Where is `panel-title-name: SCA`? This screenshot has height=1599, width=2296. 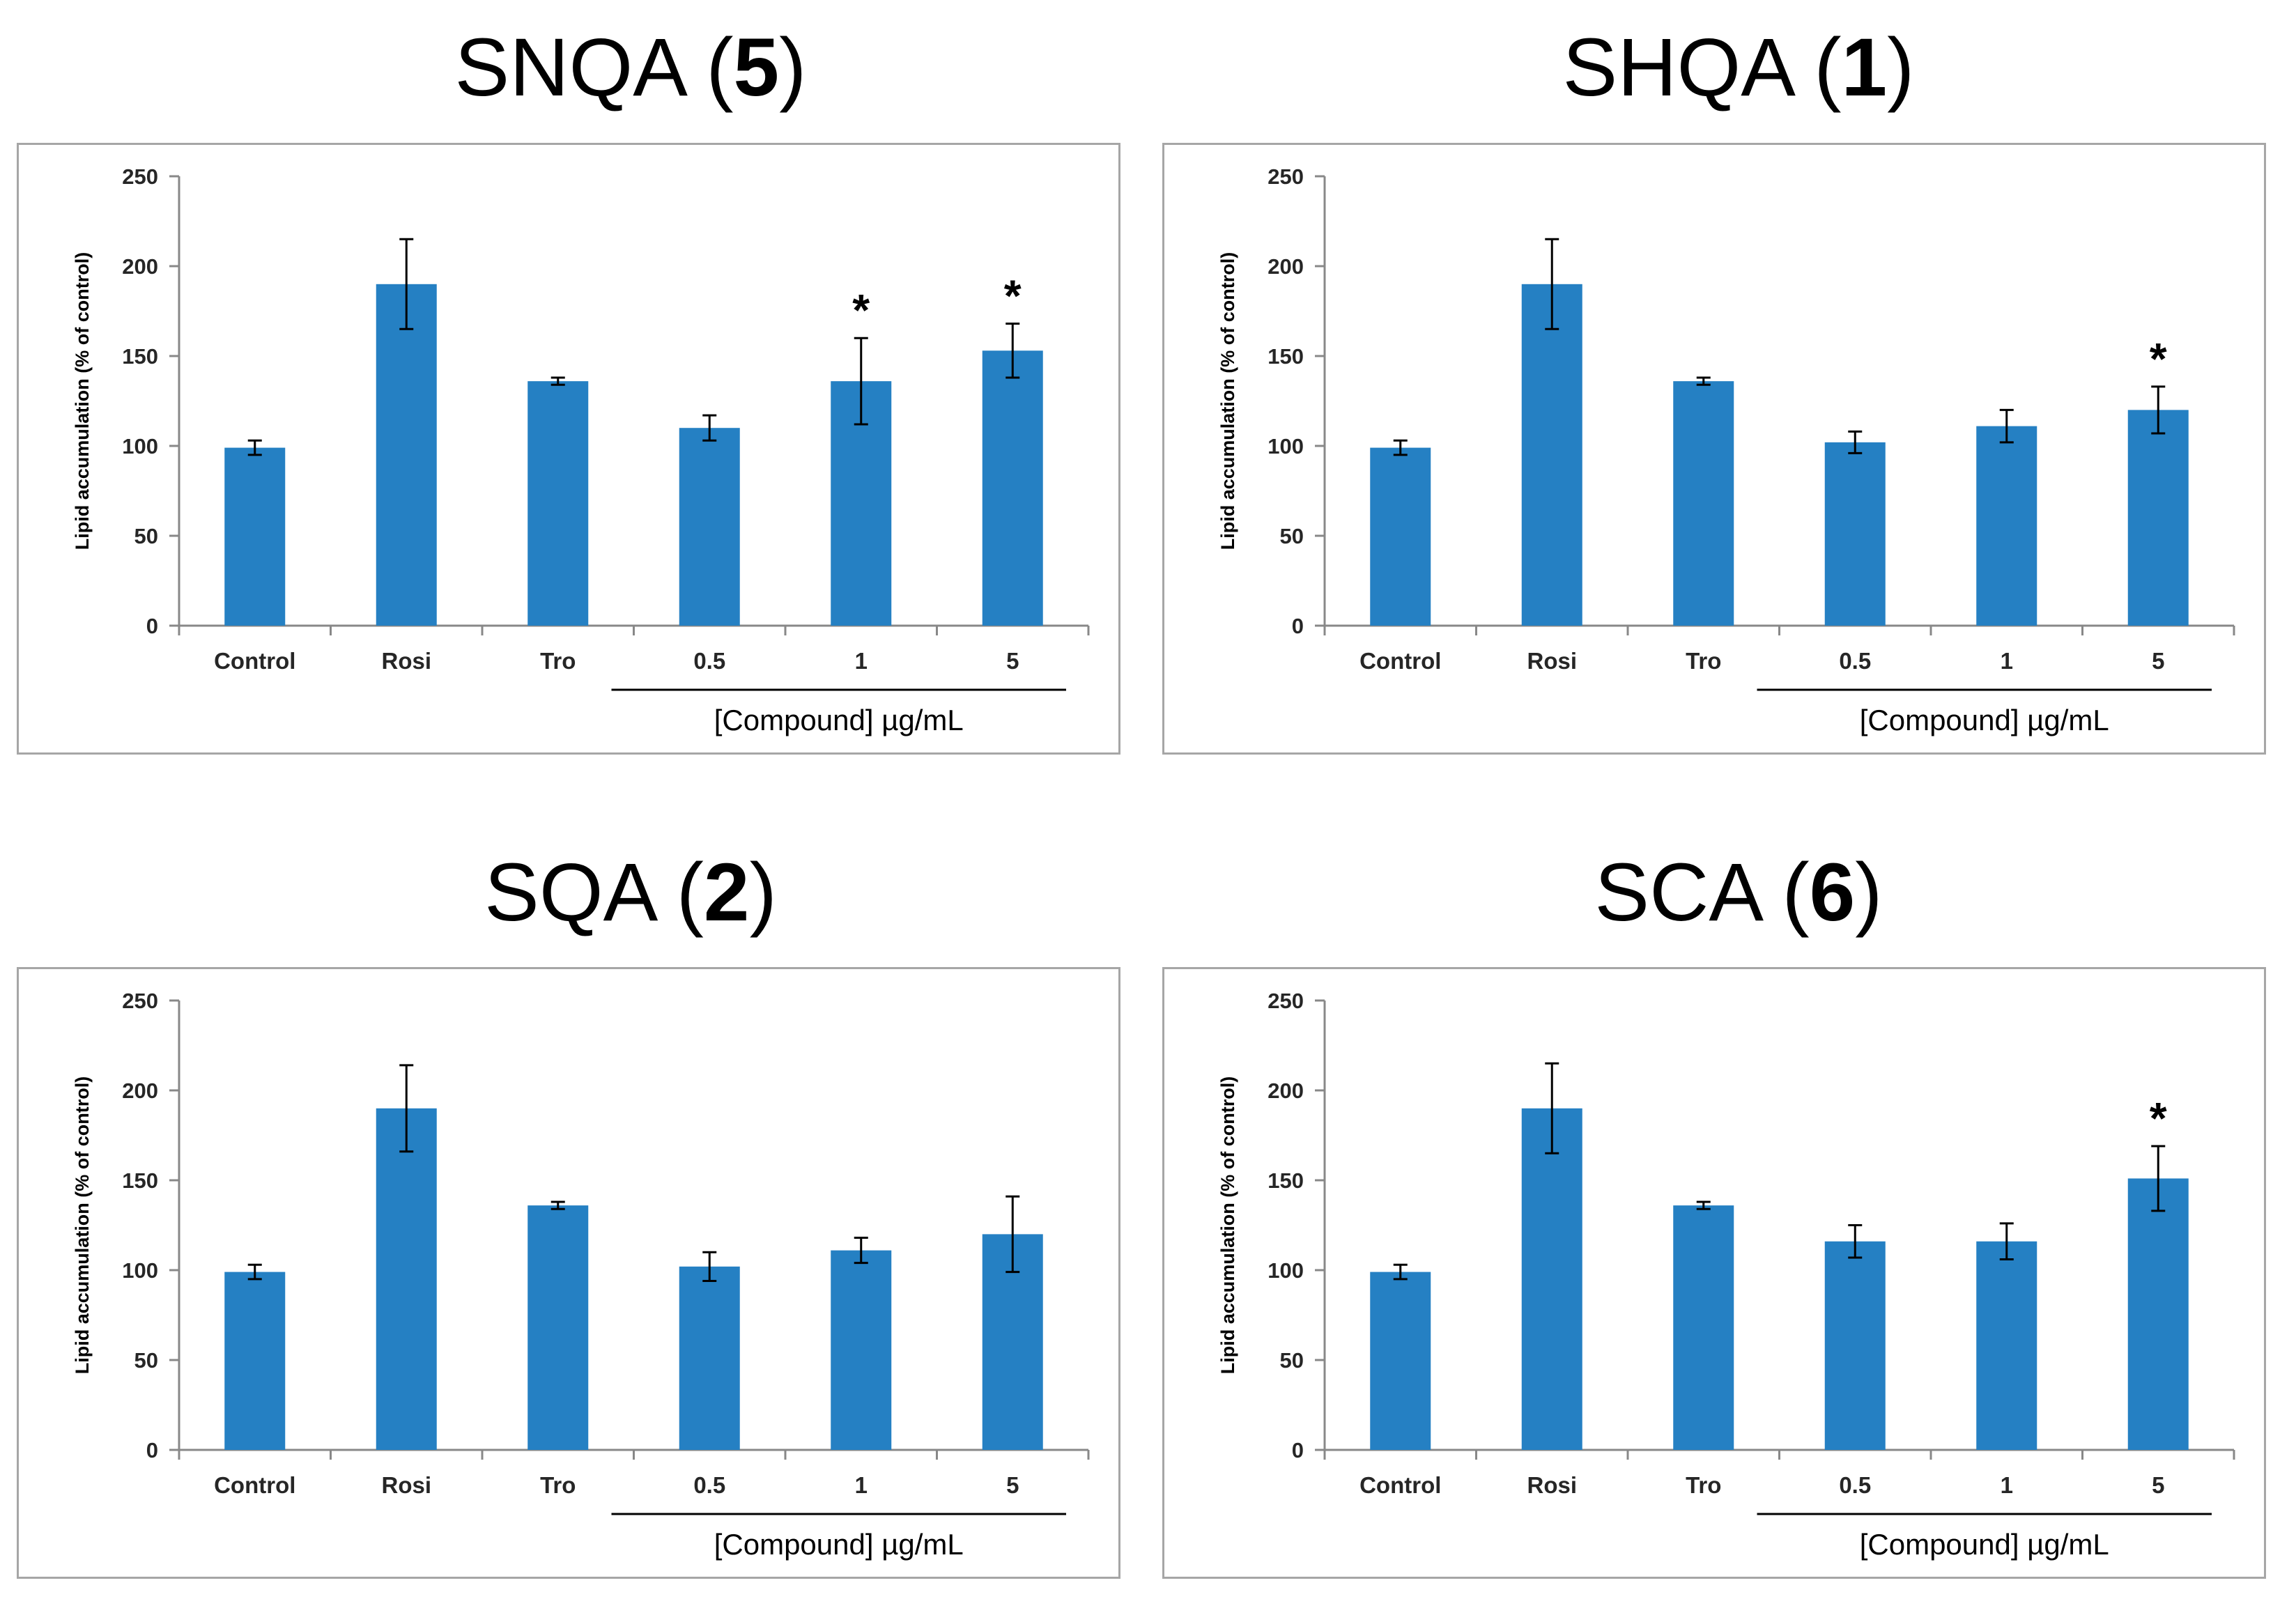
panel-title-name: SCA is located at coordinates (1676, 892).